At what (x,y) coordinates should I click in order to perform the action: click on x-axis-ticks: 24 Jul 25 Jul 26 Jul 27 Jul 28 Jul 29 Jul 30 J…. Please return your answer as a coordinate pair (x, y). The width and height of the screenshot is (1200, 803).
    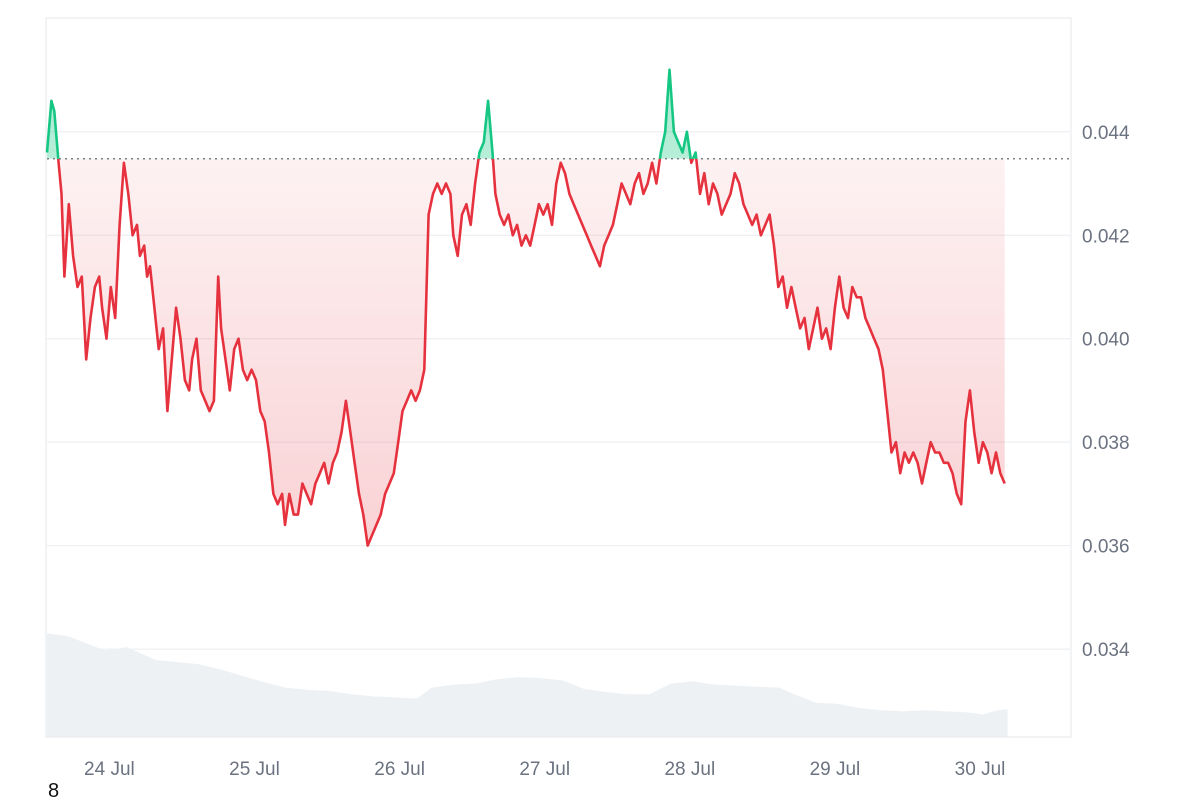
    Looking at the image, I should click on (544, 769).